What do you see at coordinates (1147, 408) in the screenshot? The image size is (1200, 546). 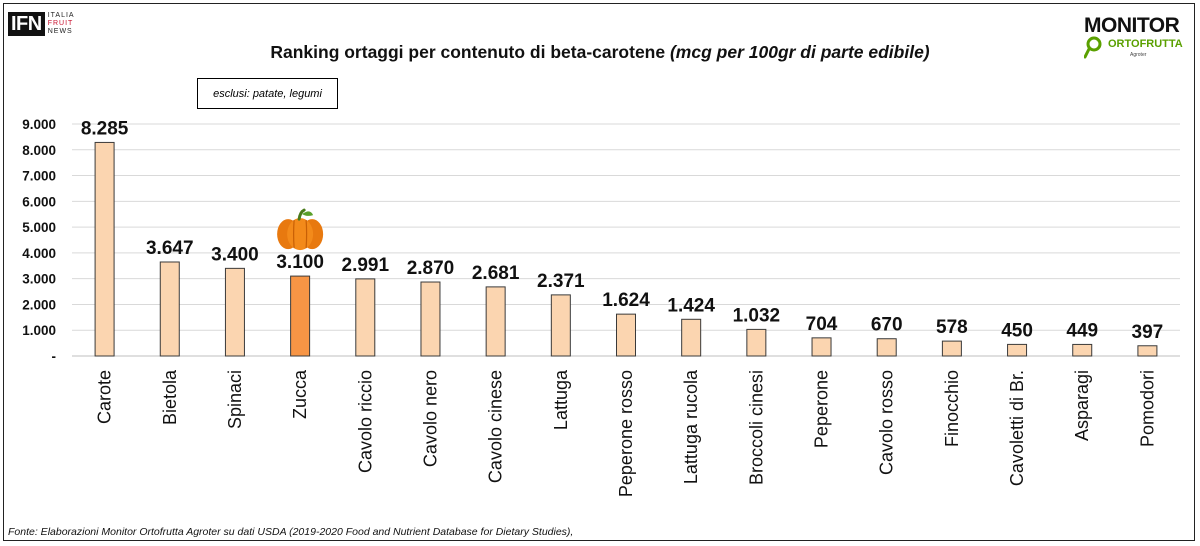 I see `x-tick-label: Pomodori` at bounding box center [1147, 408].